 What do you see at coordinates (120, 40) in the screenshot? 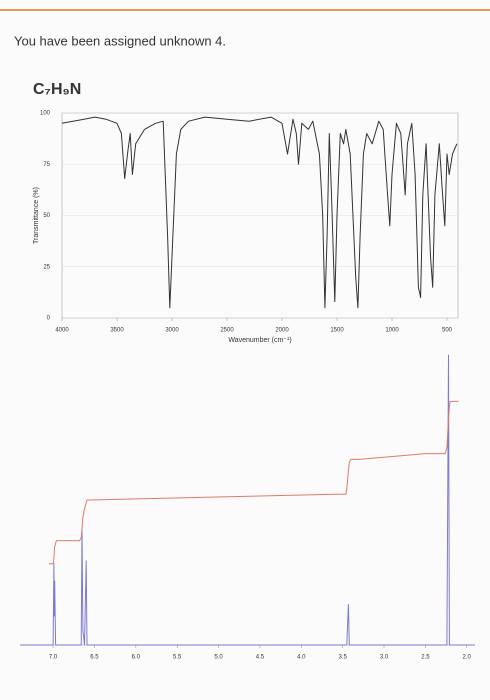
I see `heading: You have been assigned unknown 4.` at bounding box center [120, 40].